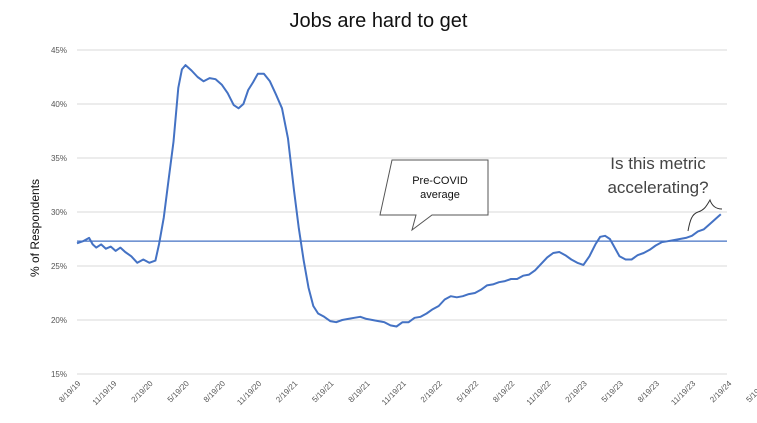 This screenshot has width=757, height=423. What do you see at coordinates (750, 392) in the screenshot?
I see `x-tick-label: 5/19/24` at bounding box center [750, 392].